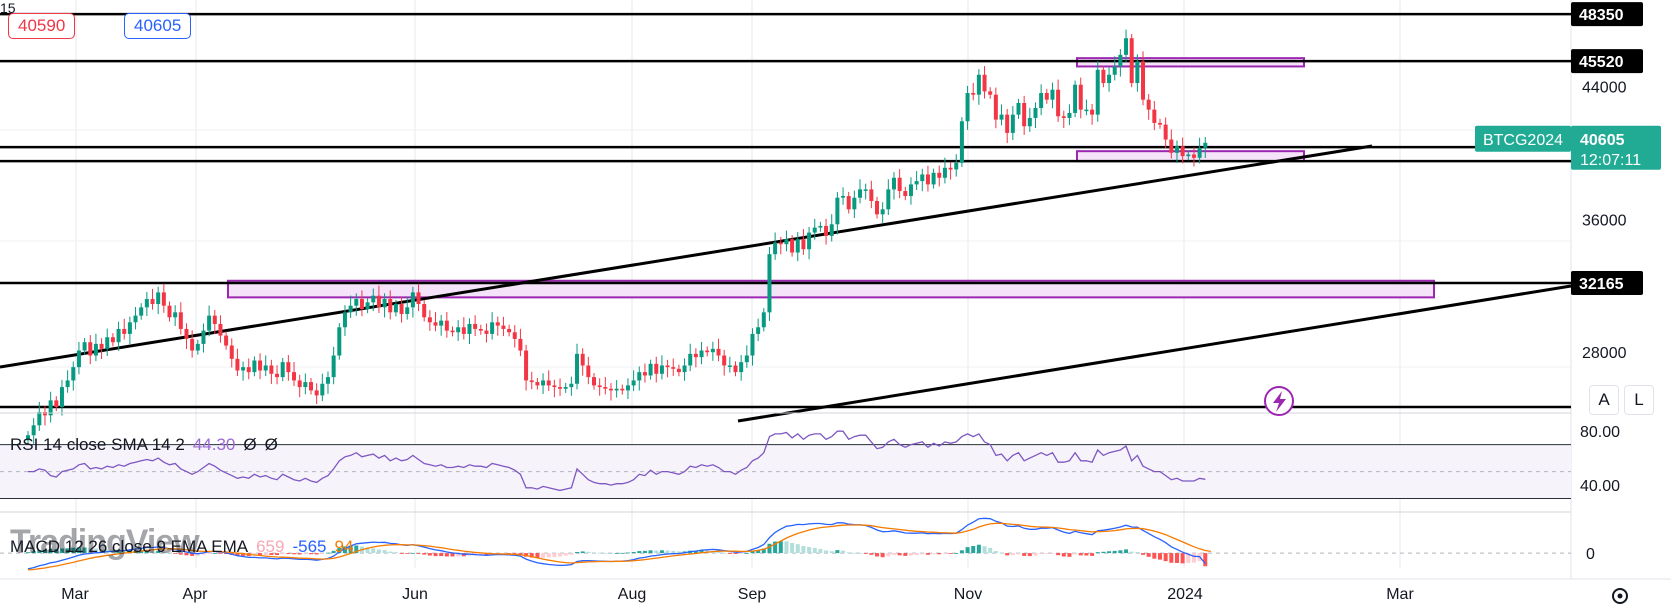 The image size is (1671, 615). Describe the element at coordinates (42, 26) in the screenshot. I see `bid-price-box: 40590` at that location.